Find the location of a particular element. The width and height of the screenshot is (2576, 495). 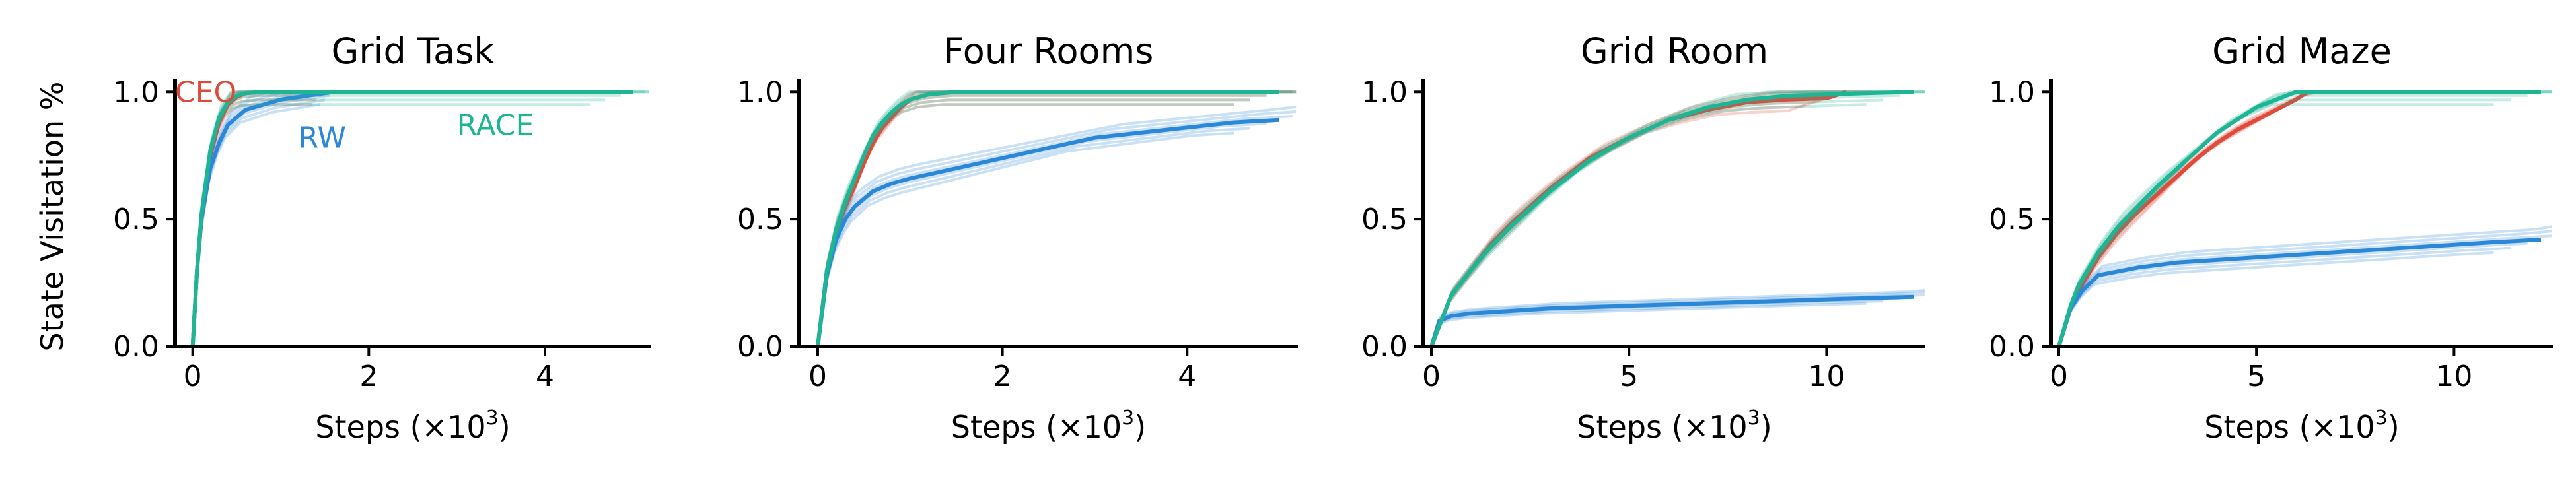

panel-title: Grid Task is located at coordinates (413, 51).